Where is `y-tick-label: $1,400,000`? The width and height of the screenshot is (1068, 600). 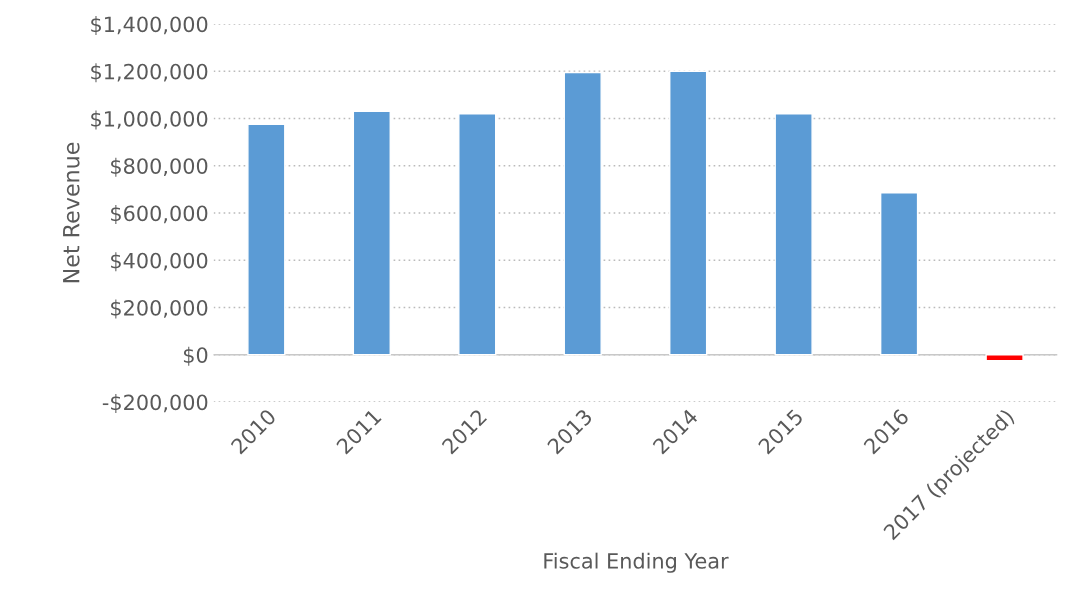
y-tick-label: $1,400,000 is located at coordinates (149, 25).